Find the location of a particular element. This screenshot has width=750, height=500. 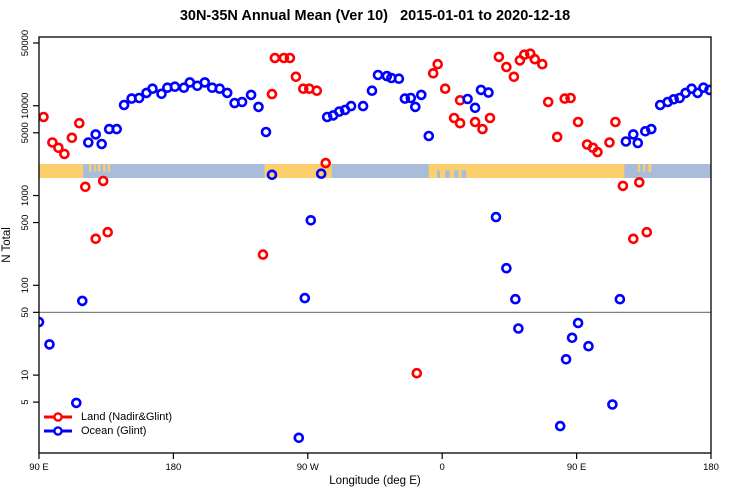

y-tick-label: 5000 is located at coordinates (25, 132).